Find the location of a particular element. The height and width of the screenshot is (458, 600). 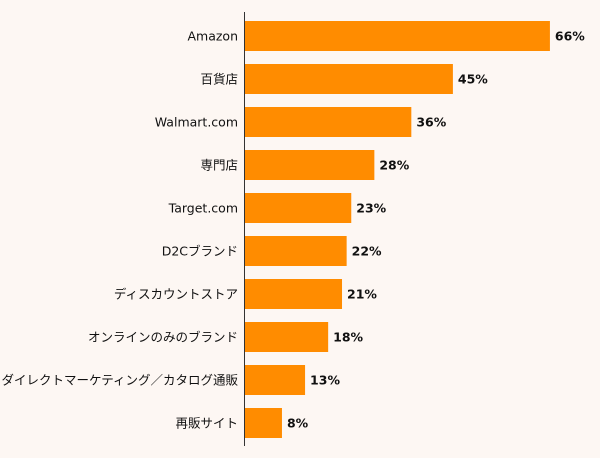

category-label: ディスカウントストア is located at coordinates (176, 294).